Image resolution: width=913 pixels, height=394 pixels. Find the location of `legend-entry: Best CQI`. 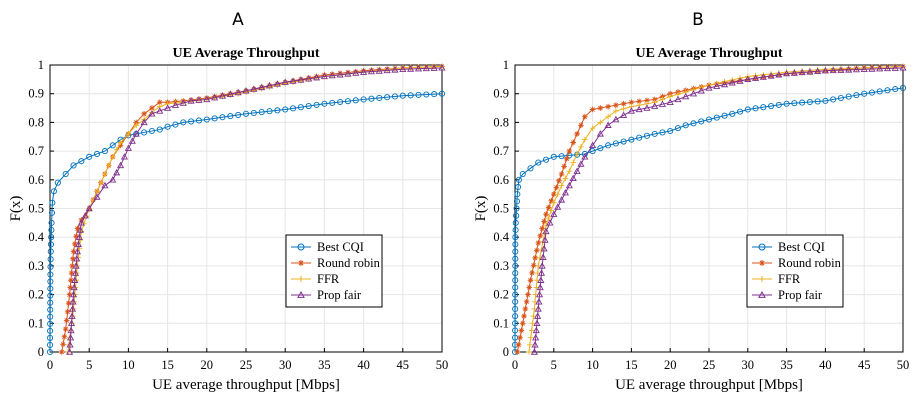

legend-entry: Best CQI is located at coordinates (788, 247).